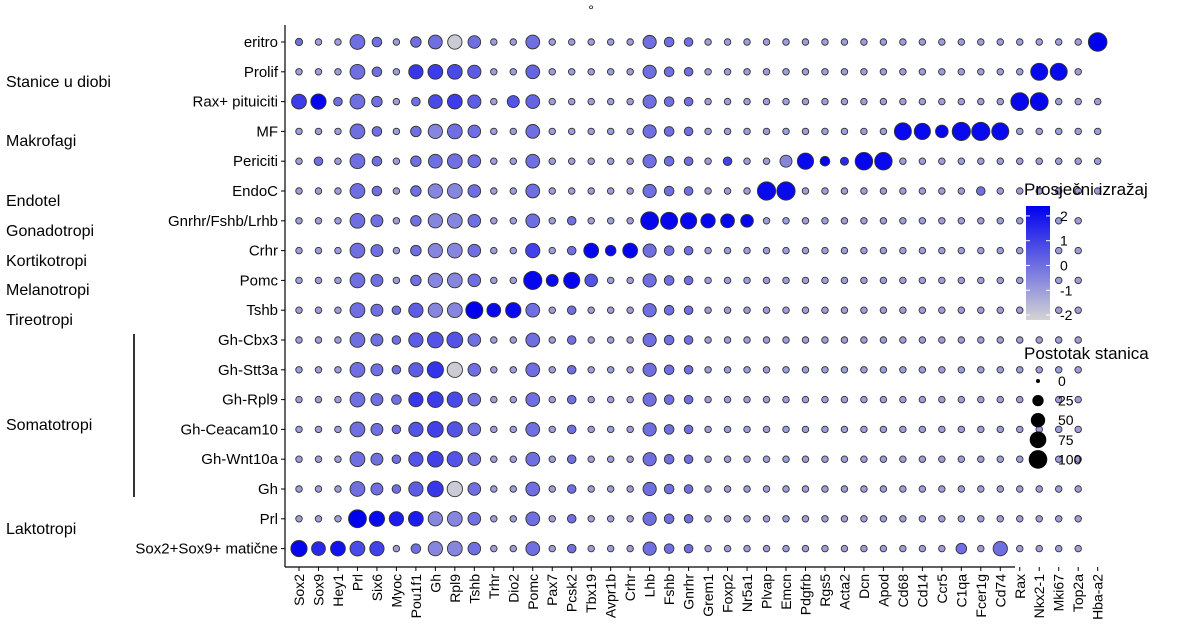 This screenshot has height=630, width=1189. Describe the element at coordinates (1038, 420) in the screenshot. I see `size-legend-dot` at that location.